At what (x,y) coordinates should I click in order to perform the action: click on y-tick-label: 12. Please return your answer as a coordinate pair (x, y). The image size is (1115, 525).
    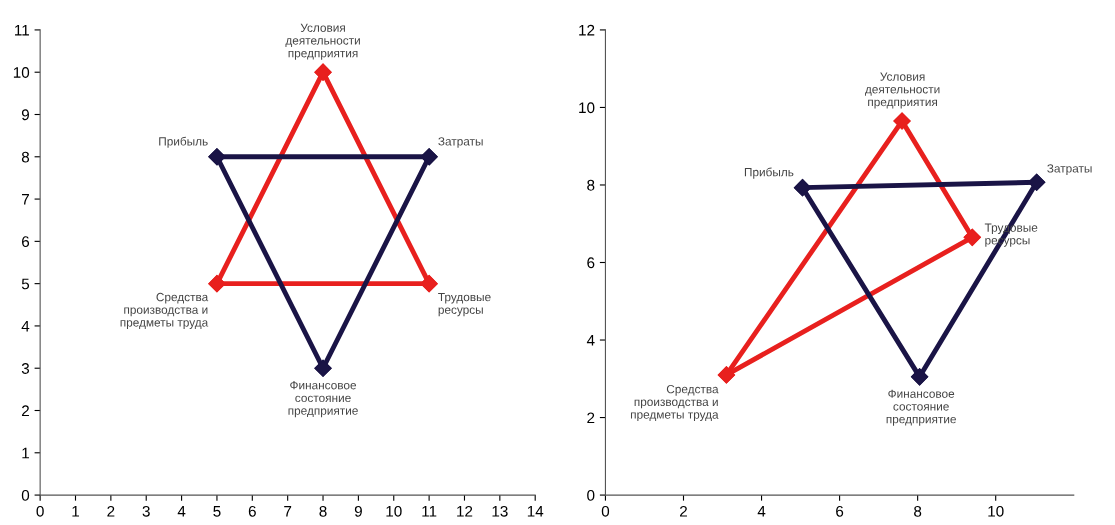
    Looking at the image, I should click on (587, 30).